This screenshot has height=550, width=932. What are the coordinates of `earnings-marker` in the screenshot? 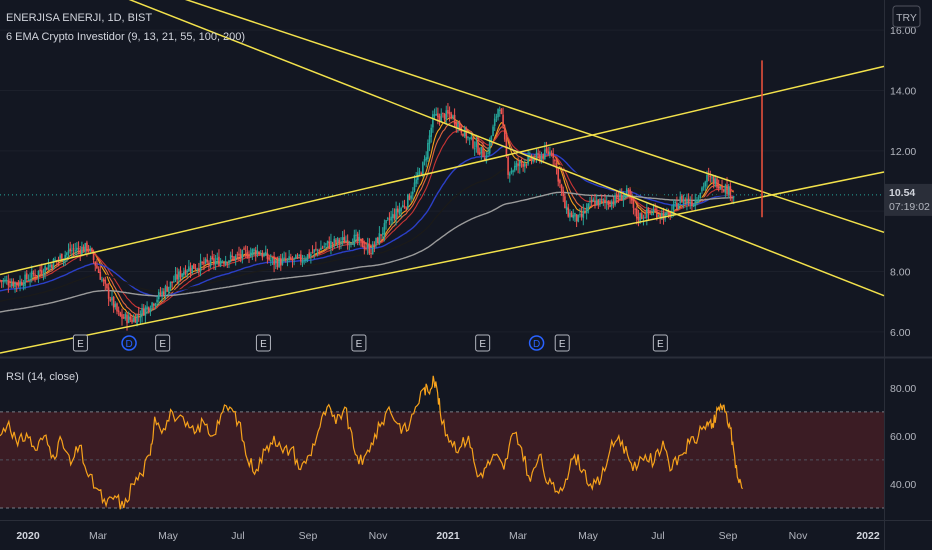 It's located at (562, 343).